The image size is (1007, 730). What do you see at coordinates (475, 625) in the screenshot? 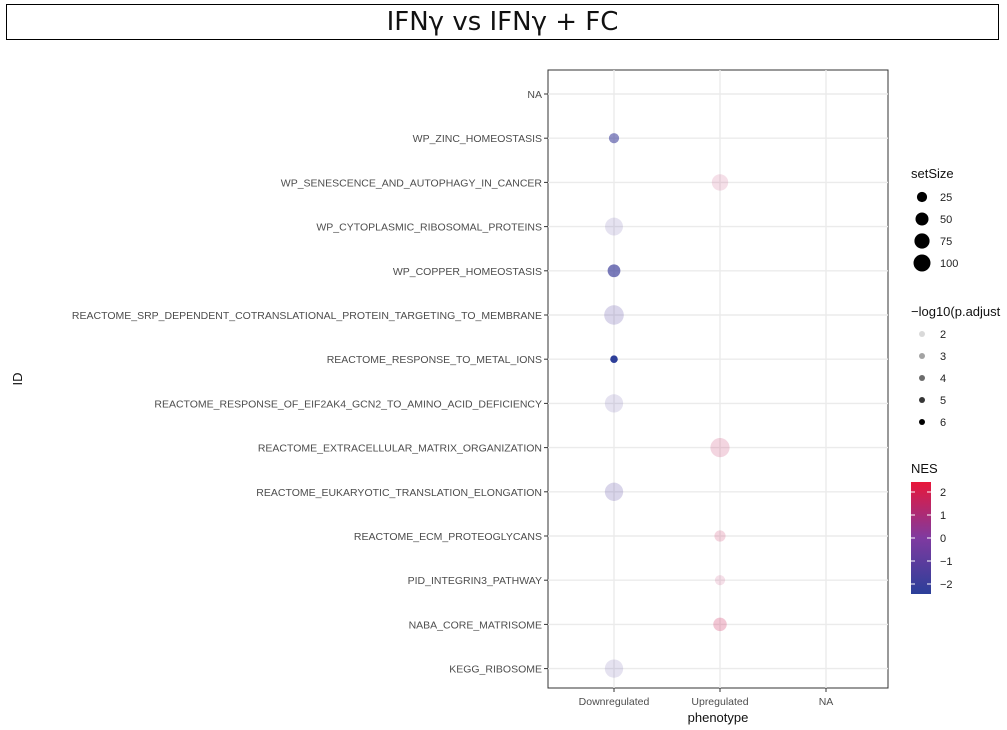
I see `y-tick-label: NABA_CORE_MATRISOME` at bounding box center [475, 625].